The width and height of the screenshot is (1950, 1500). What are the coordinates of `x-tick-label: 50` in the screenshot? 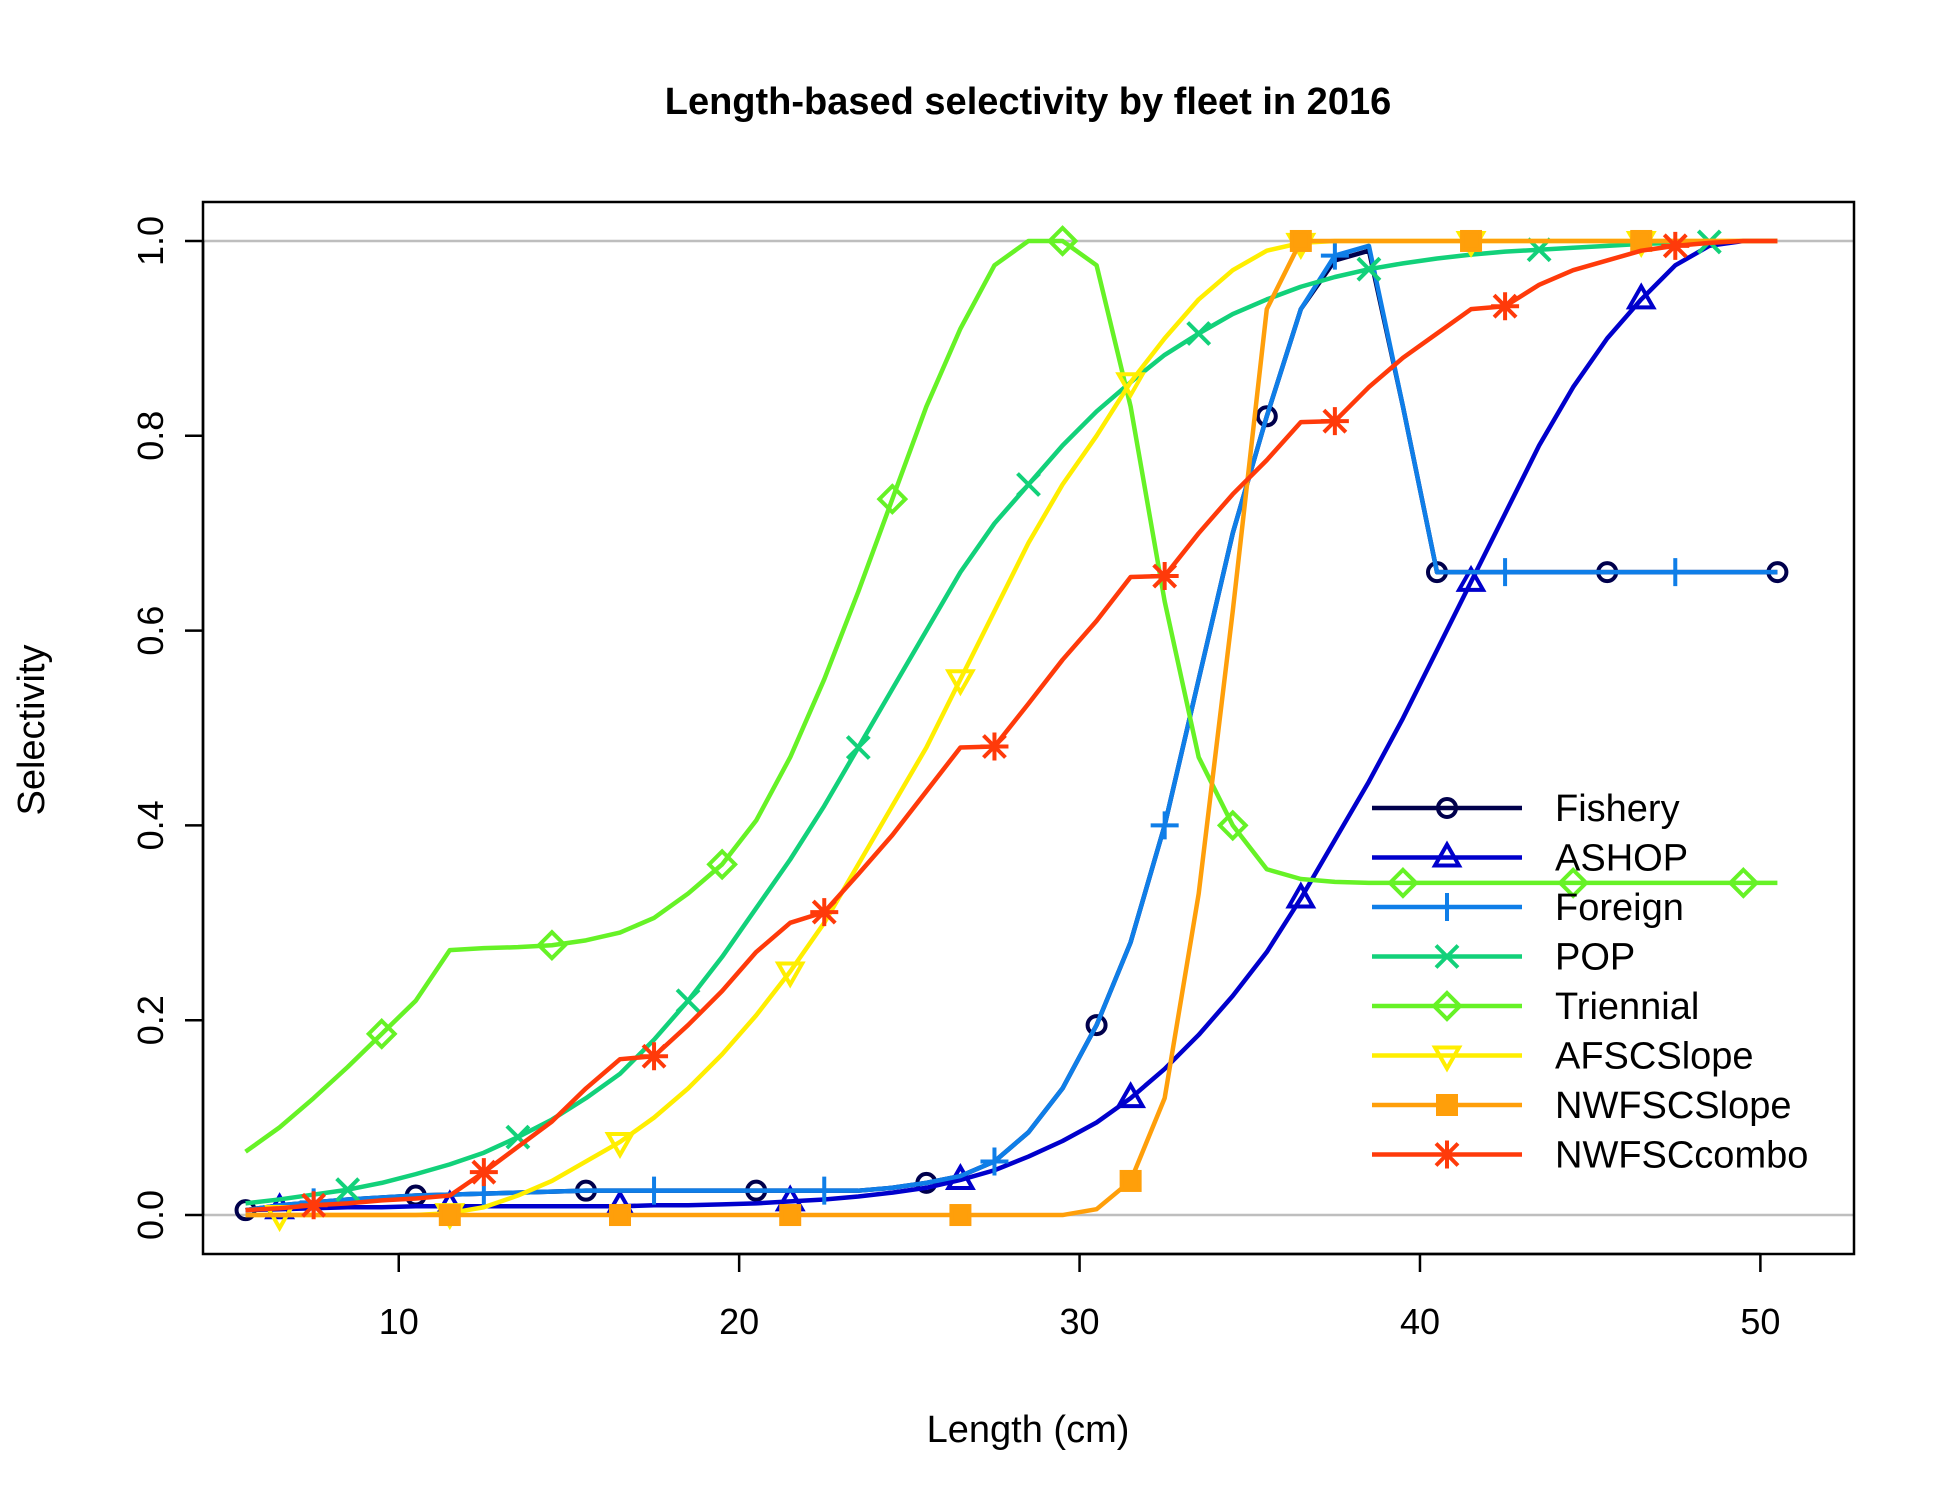 It's located at (1760, 1321).